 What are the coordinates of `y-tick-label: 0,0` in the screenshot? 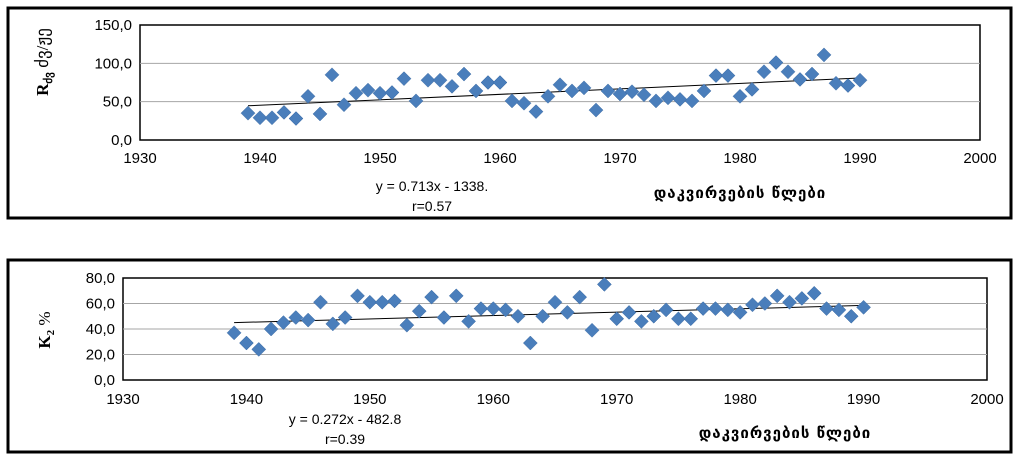 It's located at (121, 140).